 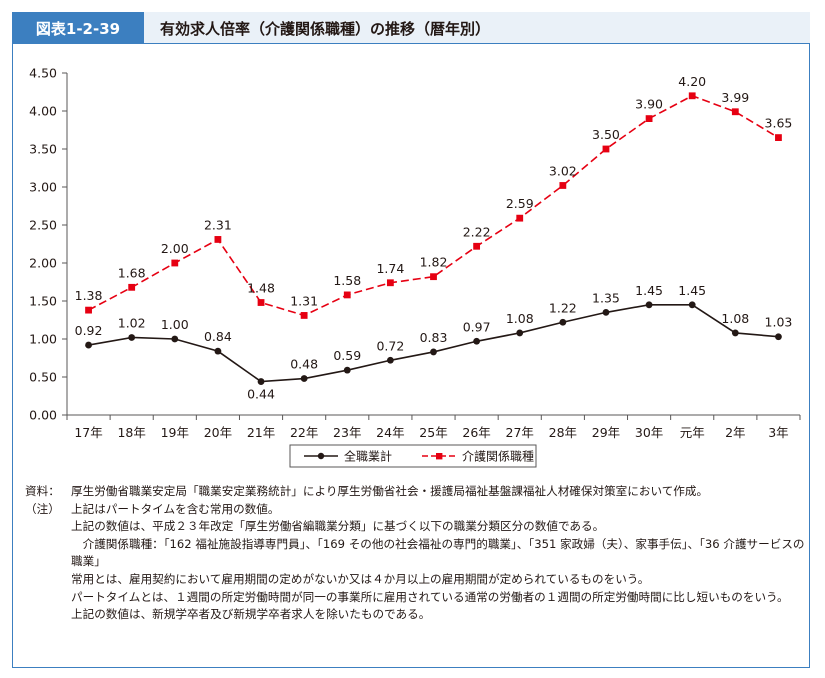 What do you see at coordinates (477, 231) in the screenshot?
I see `data-label: 2.22` at bounding box center [477, 231].